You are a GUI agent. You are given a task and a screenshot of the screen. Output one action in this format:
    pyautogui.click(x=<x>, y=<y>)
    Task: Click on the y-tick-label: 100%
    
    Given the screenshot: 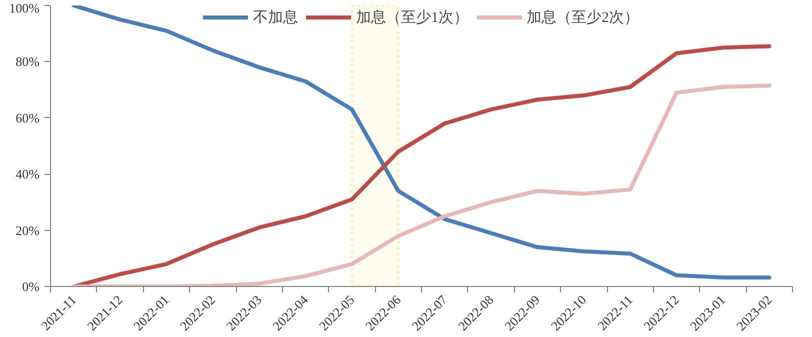 What is the action you would take?
    pyautogui.click(x=24, y=8)
    